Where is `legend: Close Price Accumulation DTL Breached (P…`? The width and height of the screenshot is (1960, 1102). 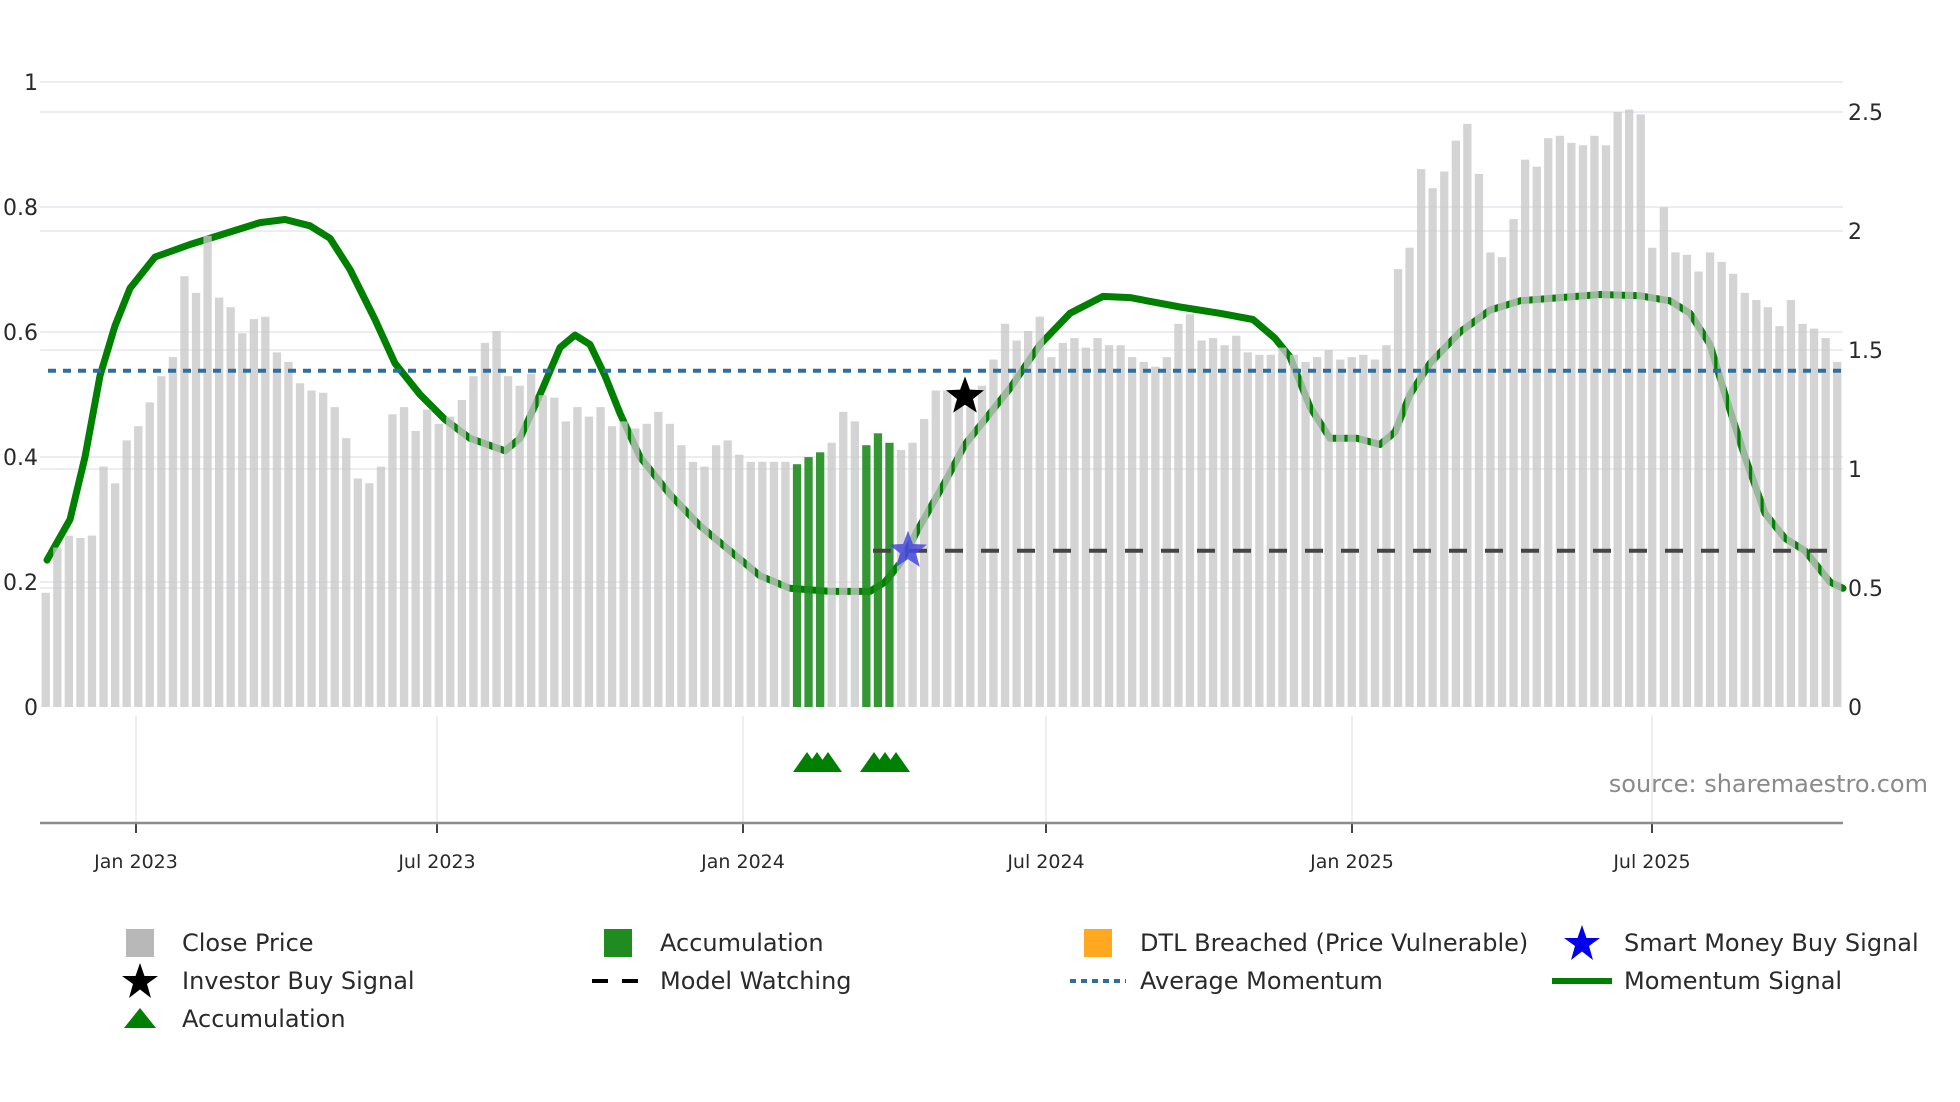
legend: Close Price Accumulation DTL Breached (P… is located at coordinates (980, 990).